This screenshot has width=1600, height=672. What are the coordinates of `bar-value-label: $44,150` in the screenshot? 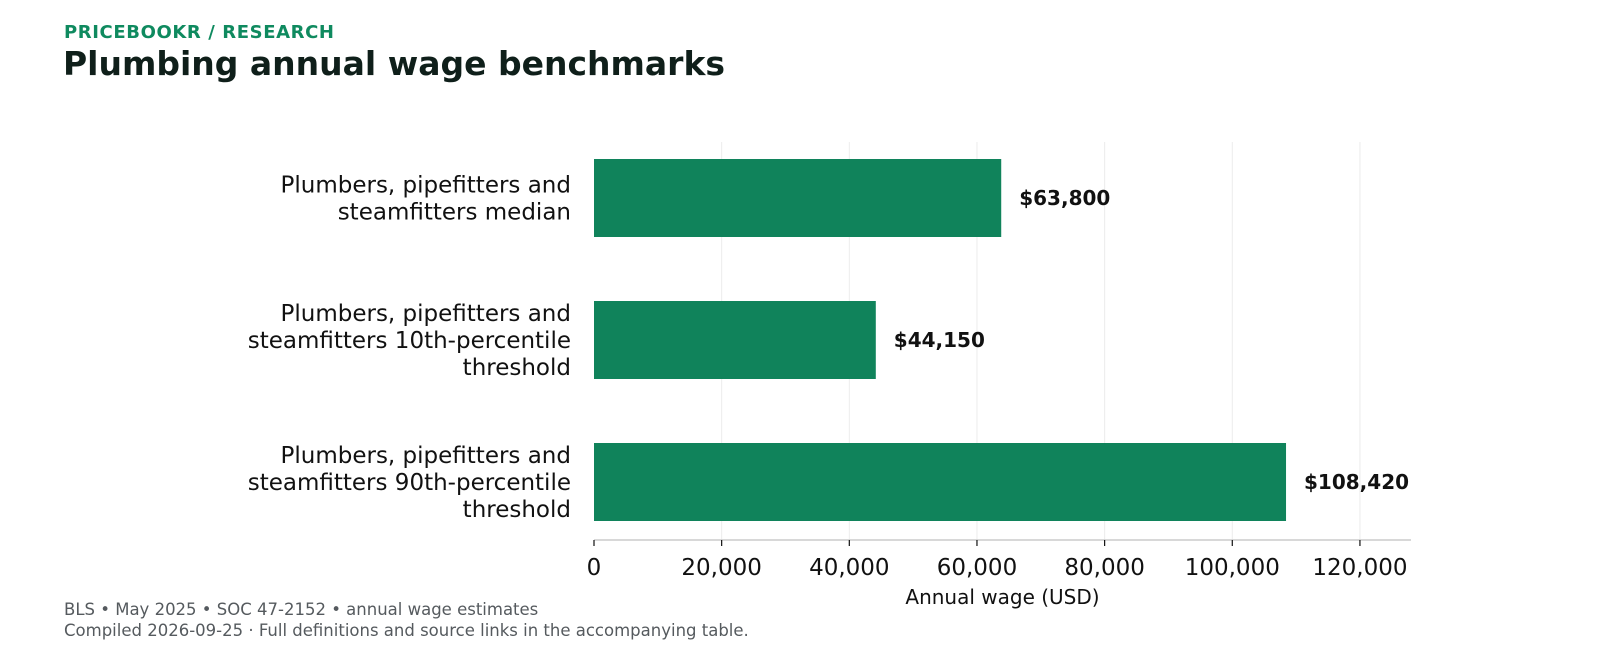 It's located at (939, 340).